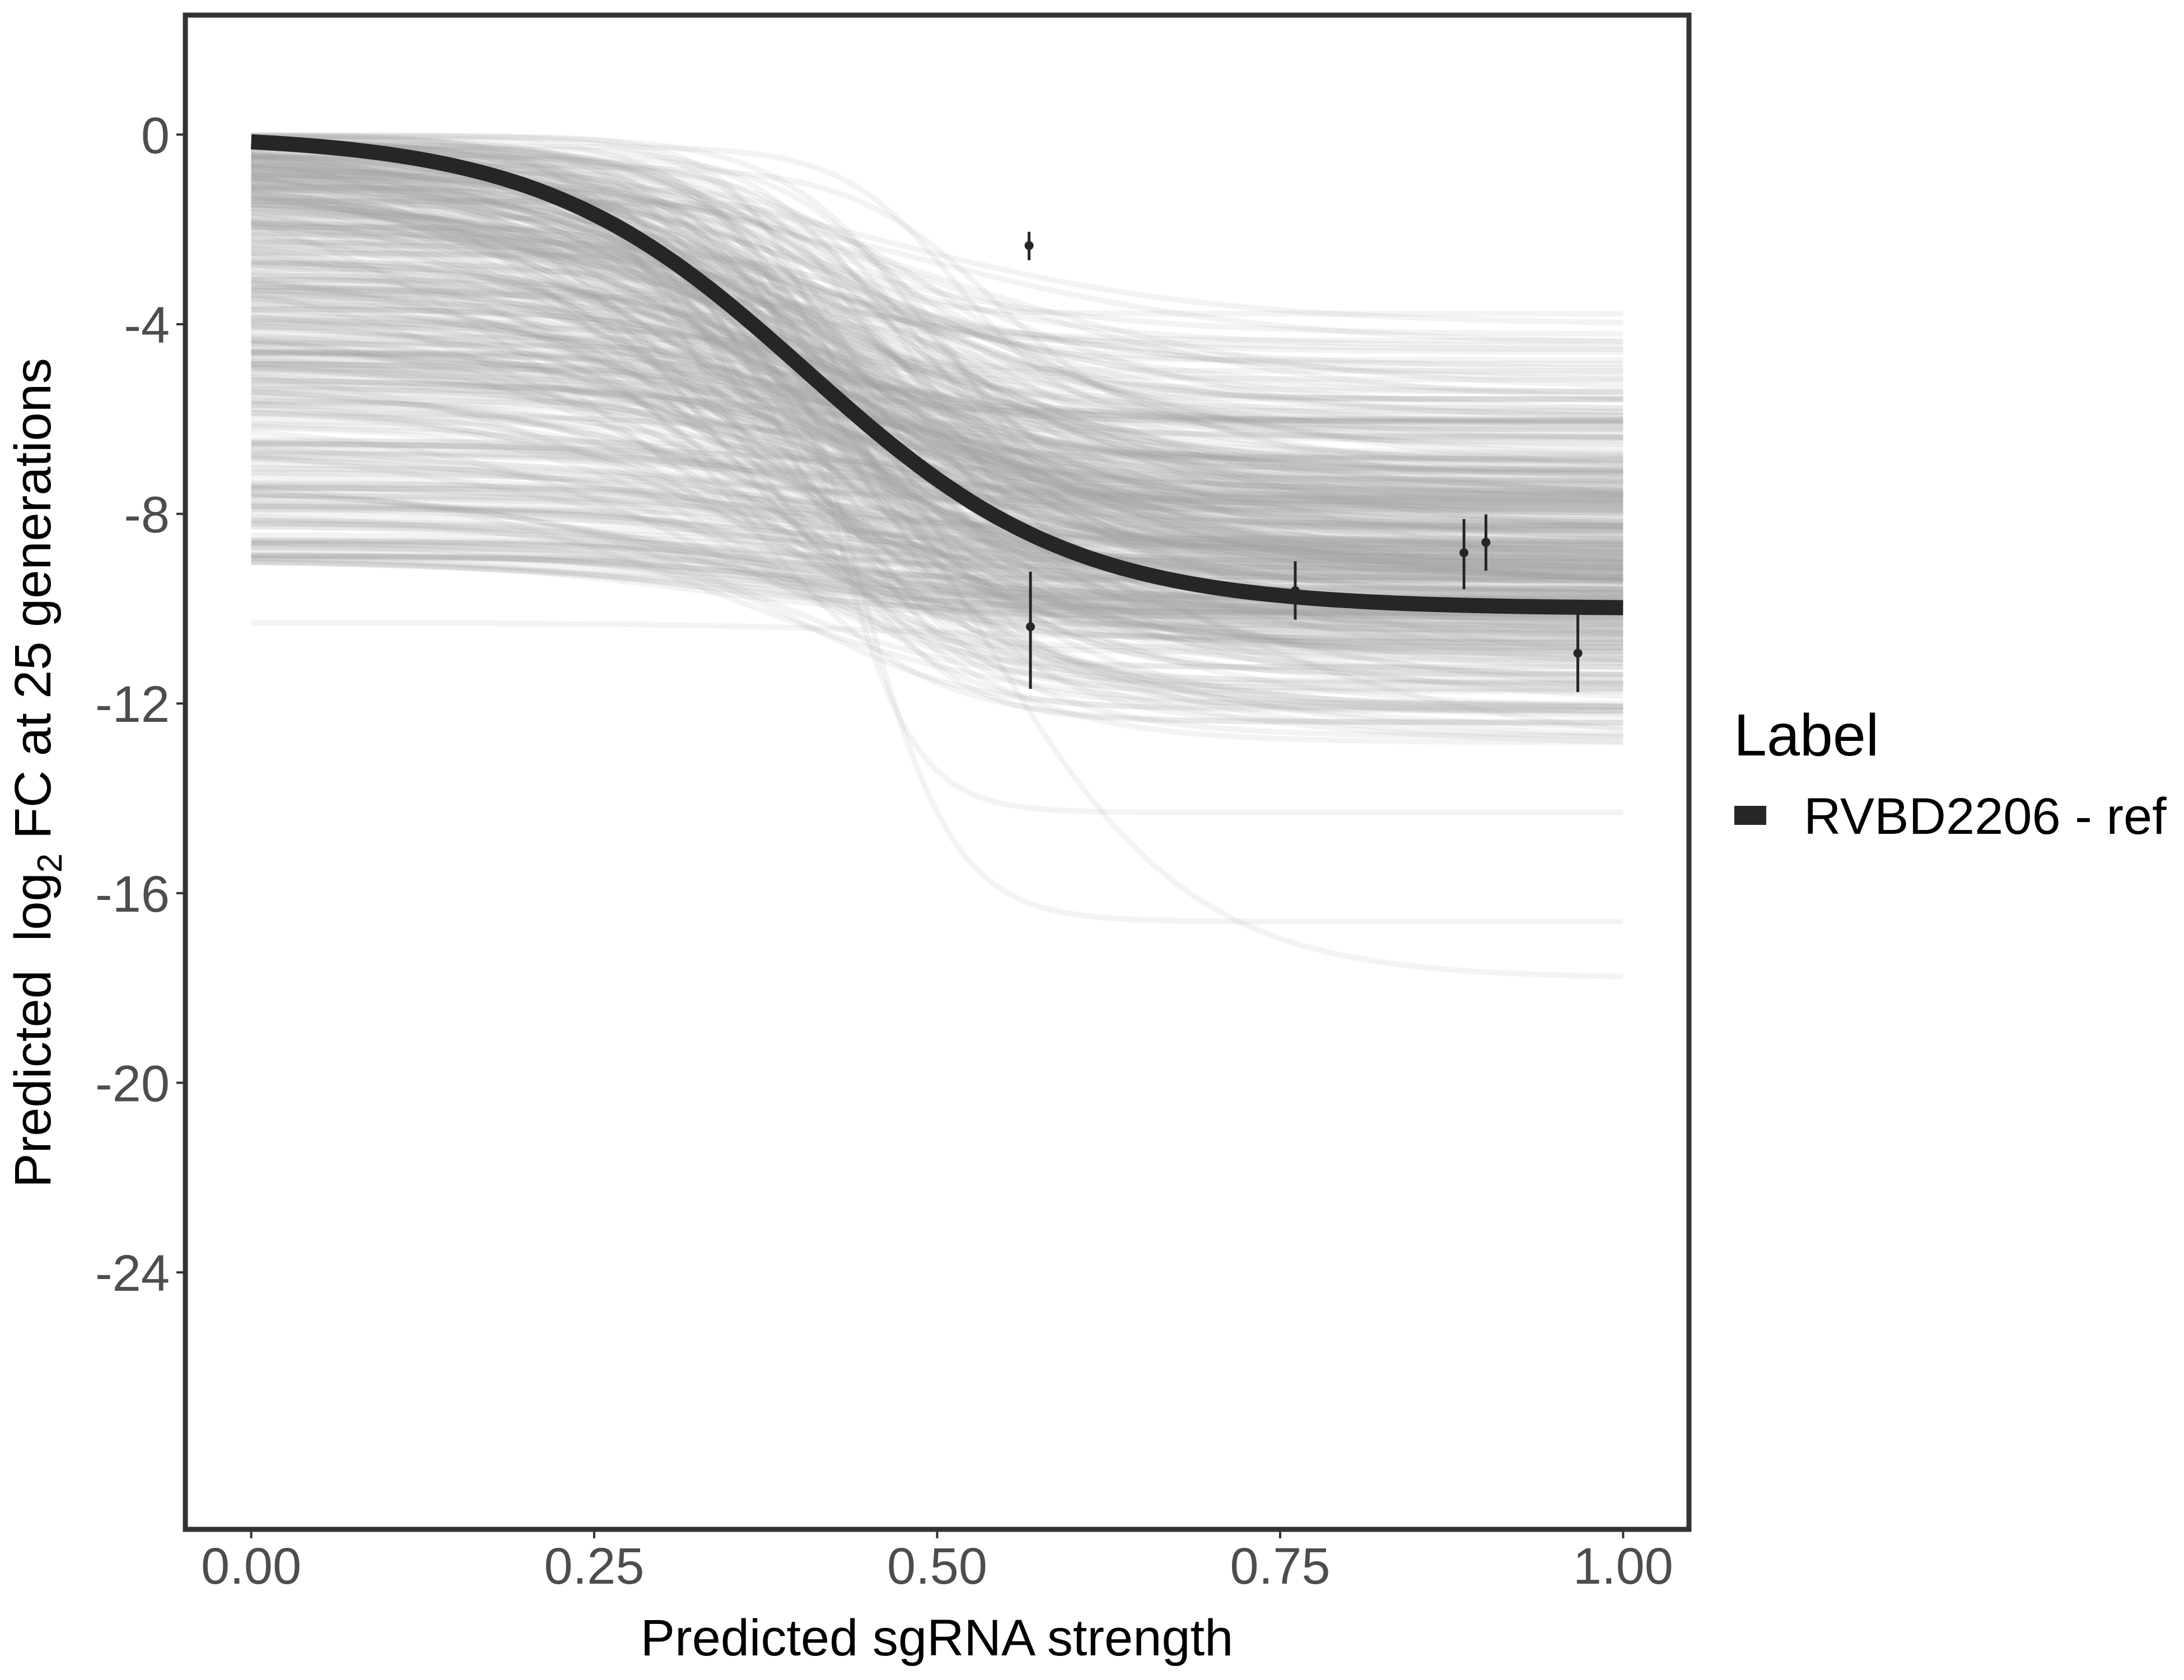 This screenshot has height=1680, width=2184. What do you see at coordinates (1623, 1567) in the screenshot?
I see `x-tick-label: 1.00` at bounding box center [1623, 1567].